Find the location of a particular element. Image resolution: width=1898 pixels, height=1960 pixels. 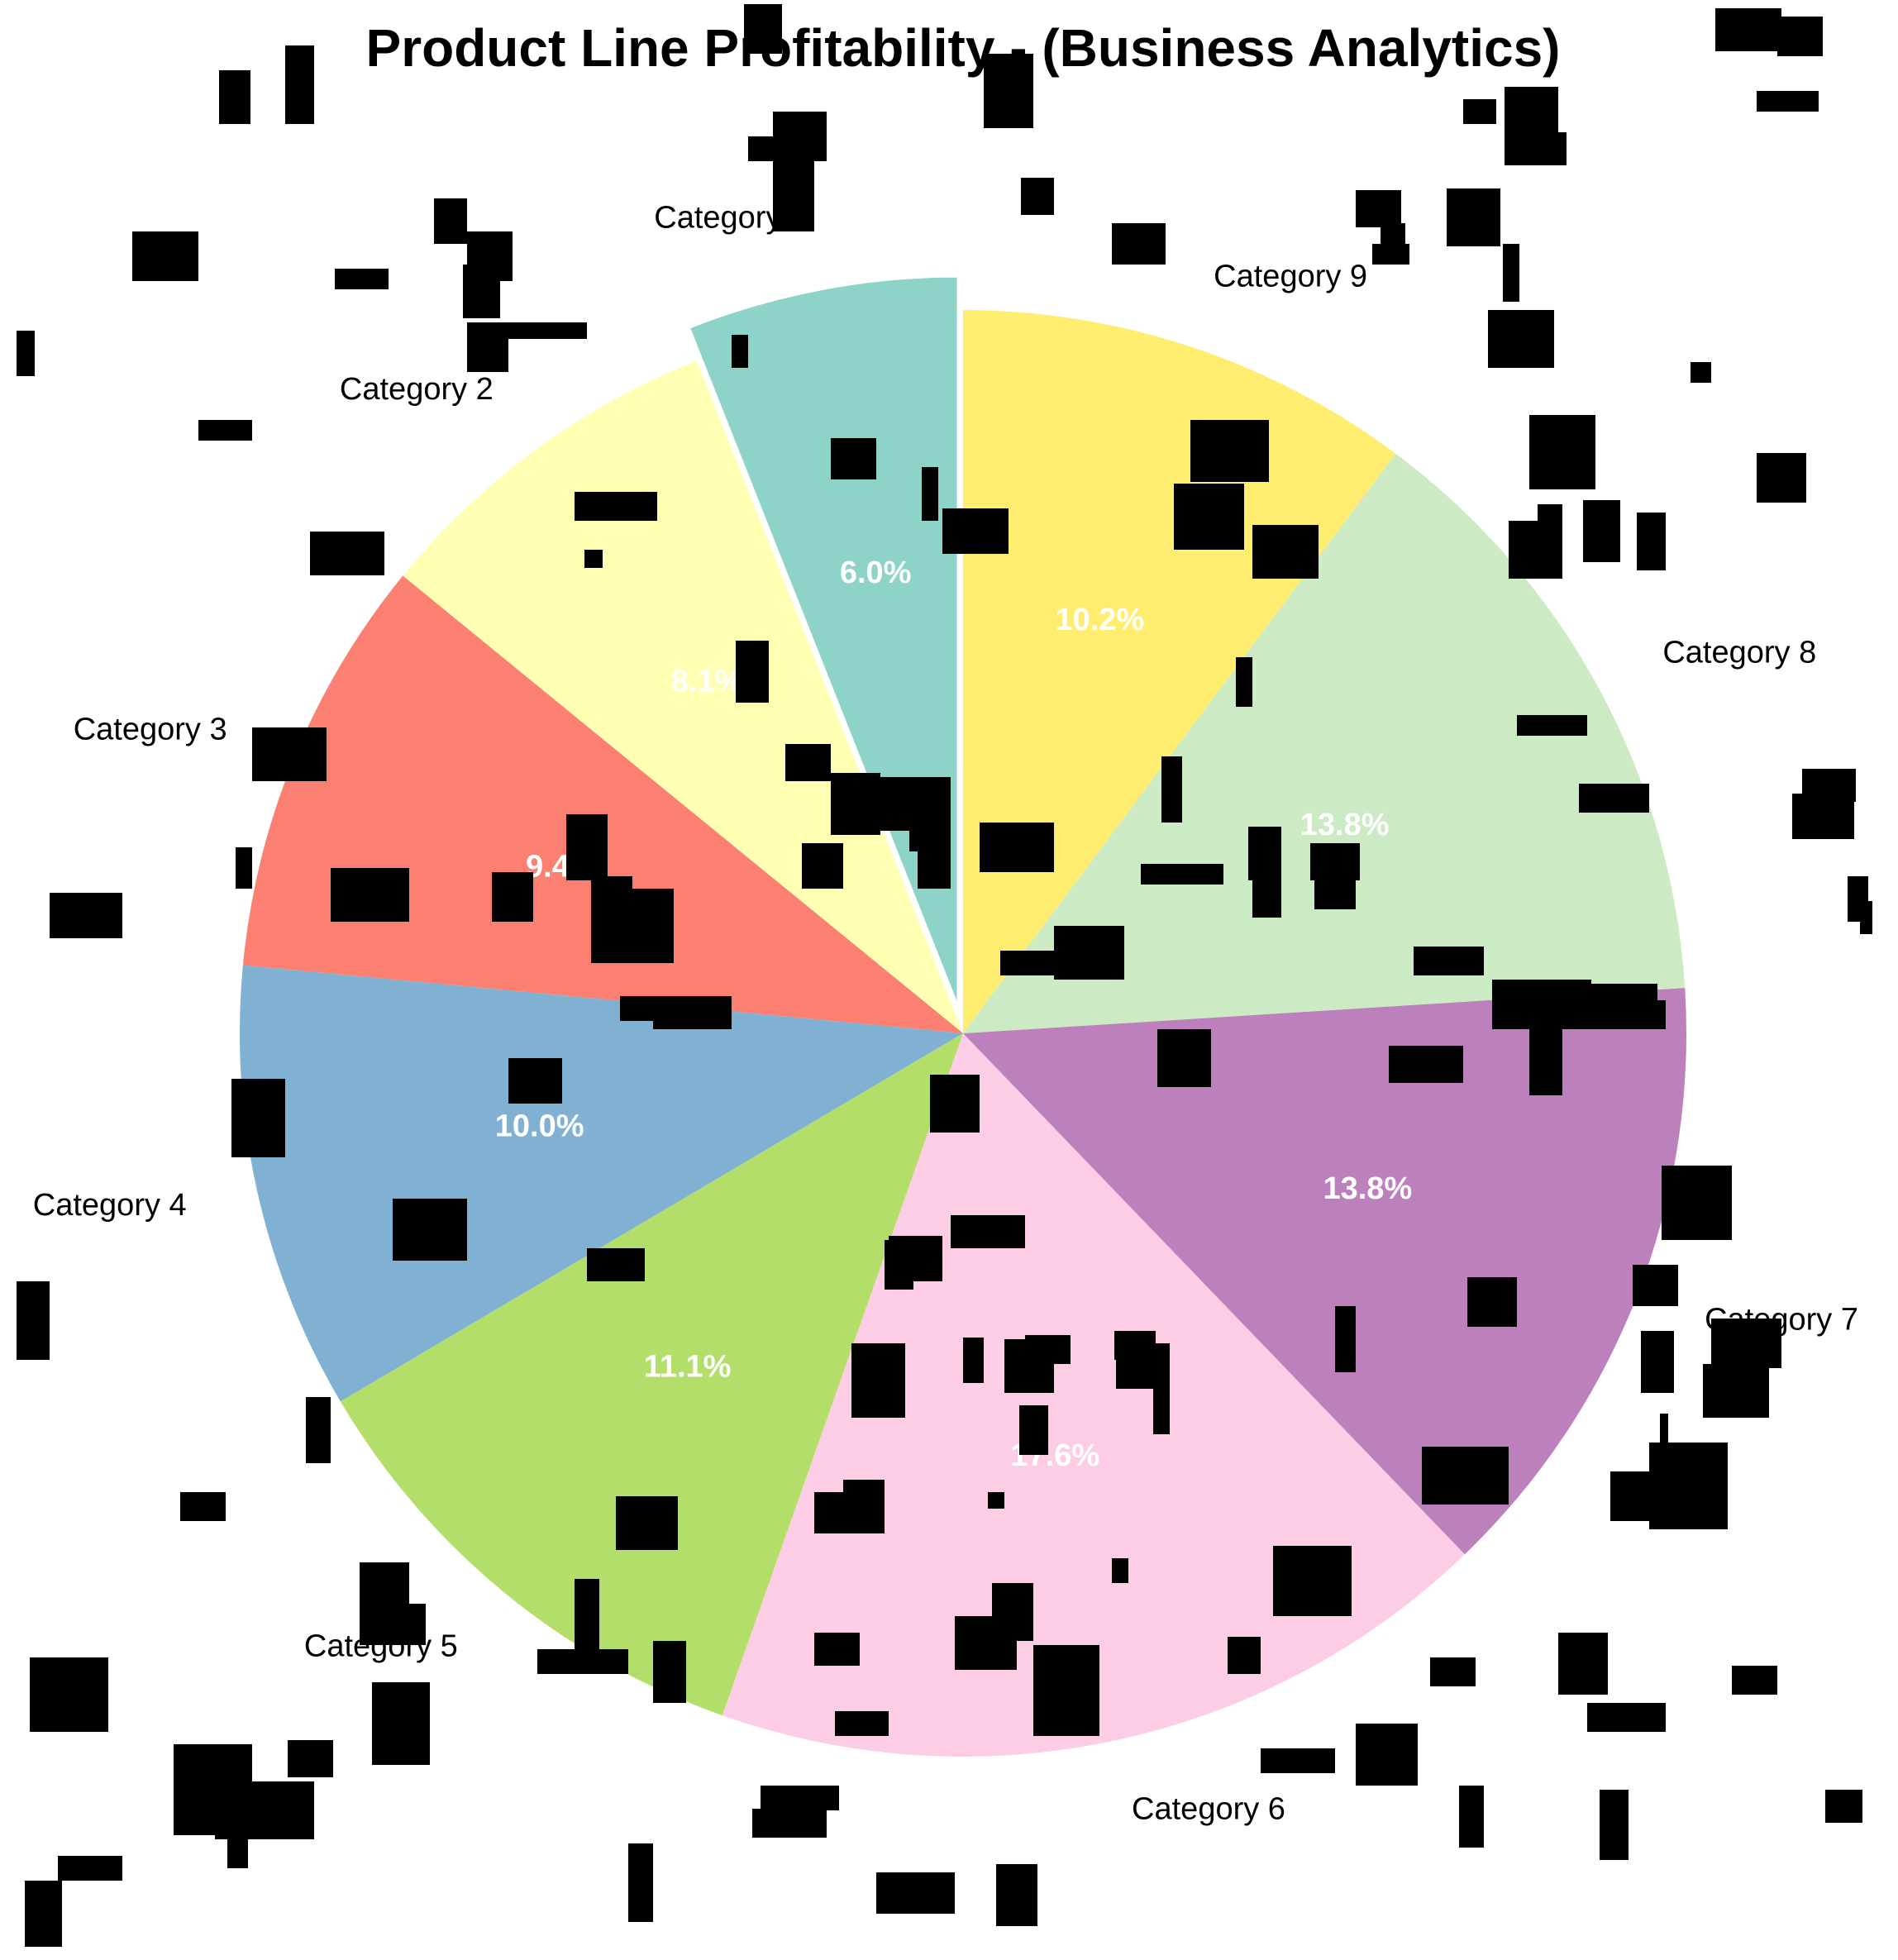

category-label-2: Category 2 is located at coordinates (417, 389).